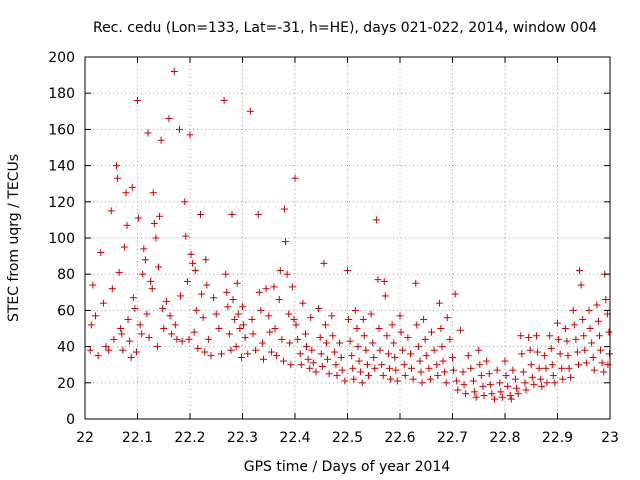 The image size is (640, 480). I want to click on x-tick-label: 23, so click(610, 438).